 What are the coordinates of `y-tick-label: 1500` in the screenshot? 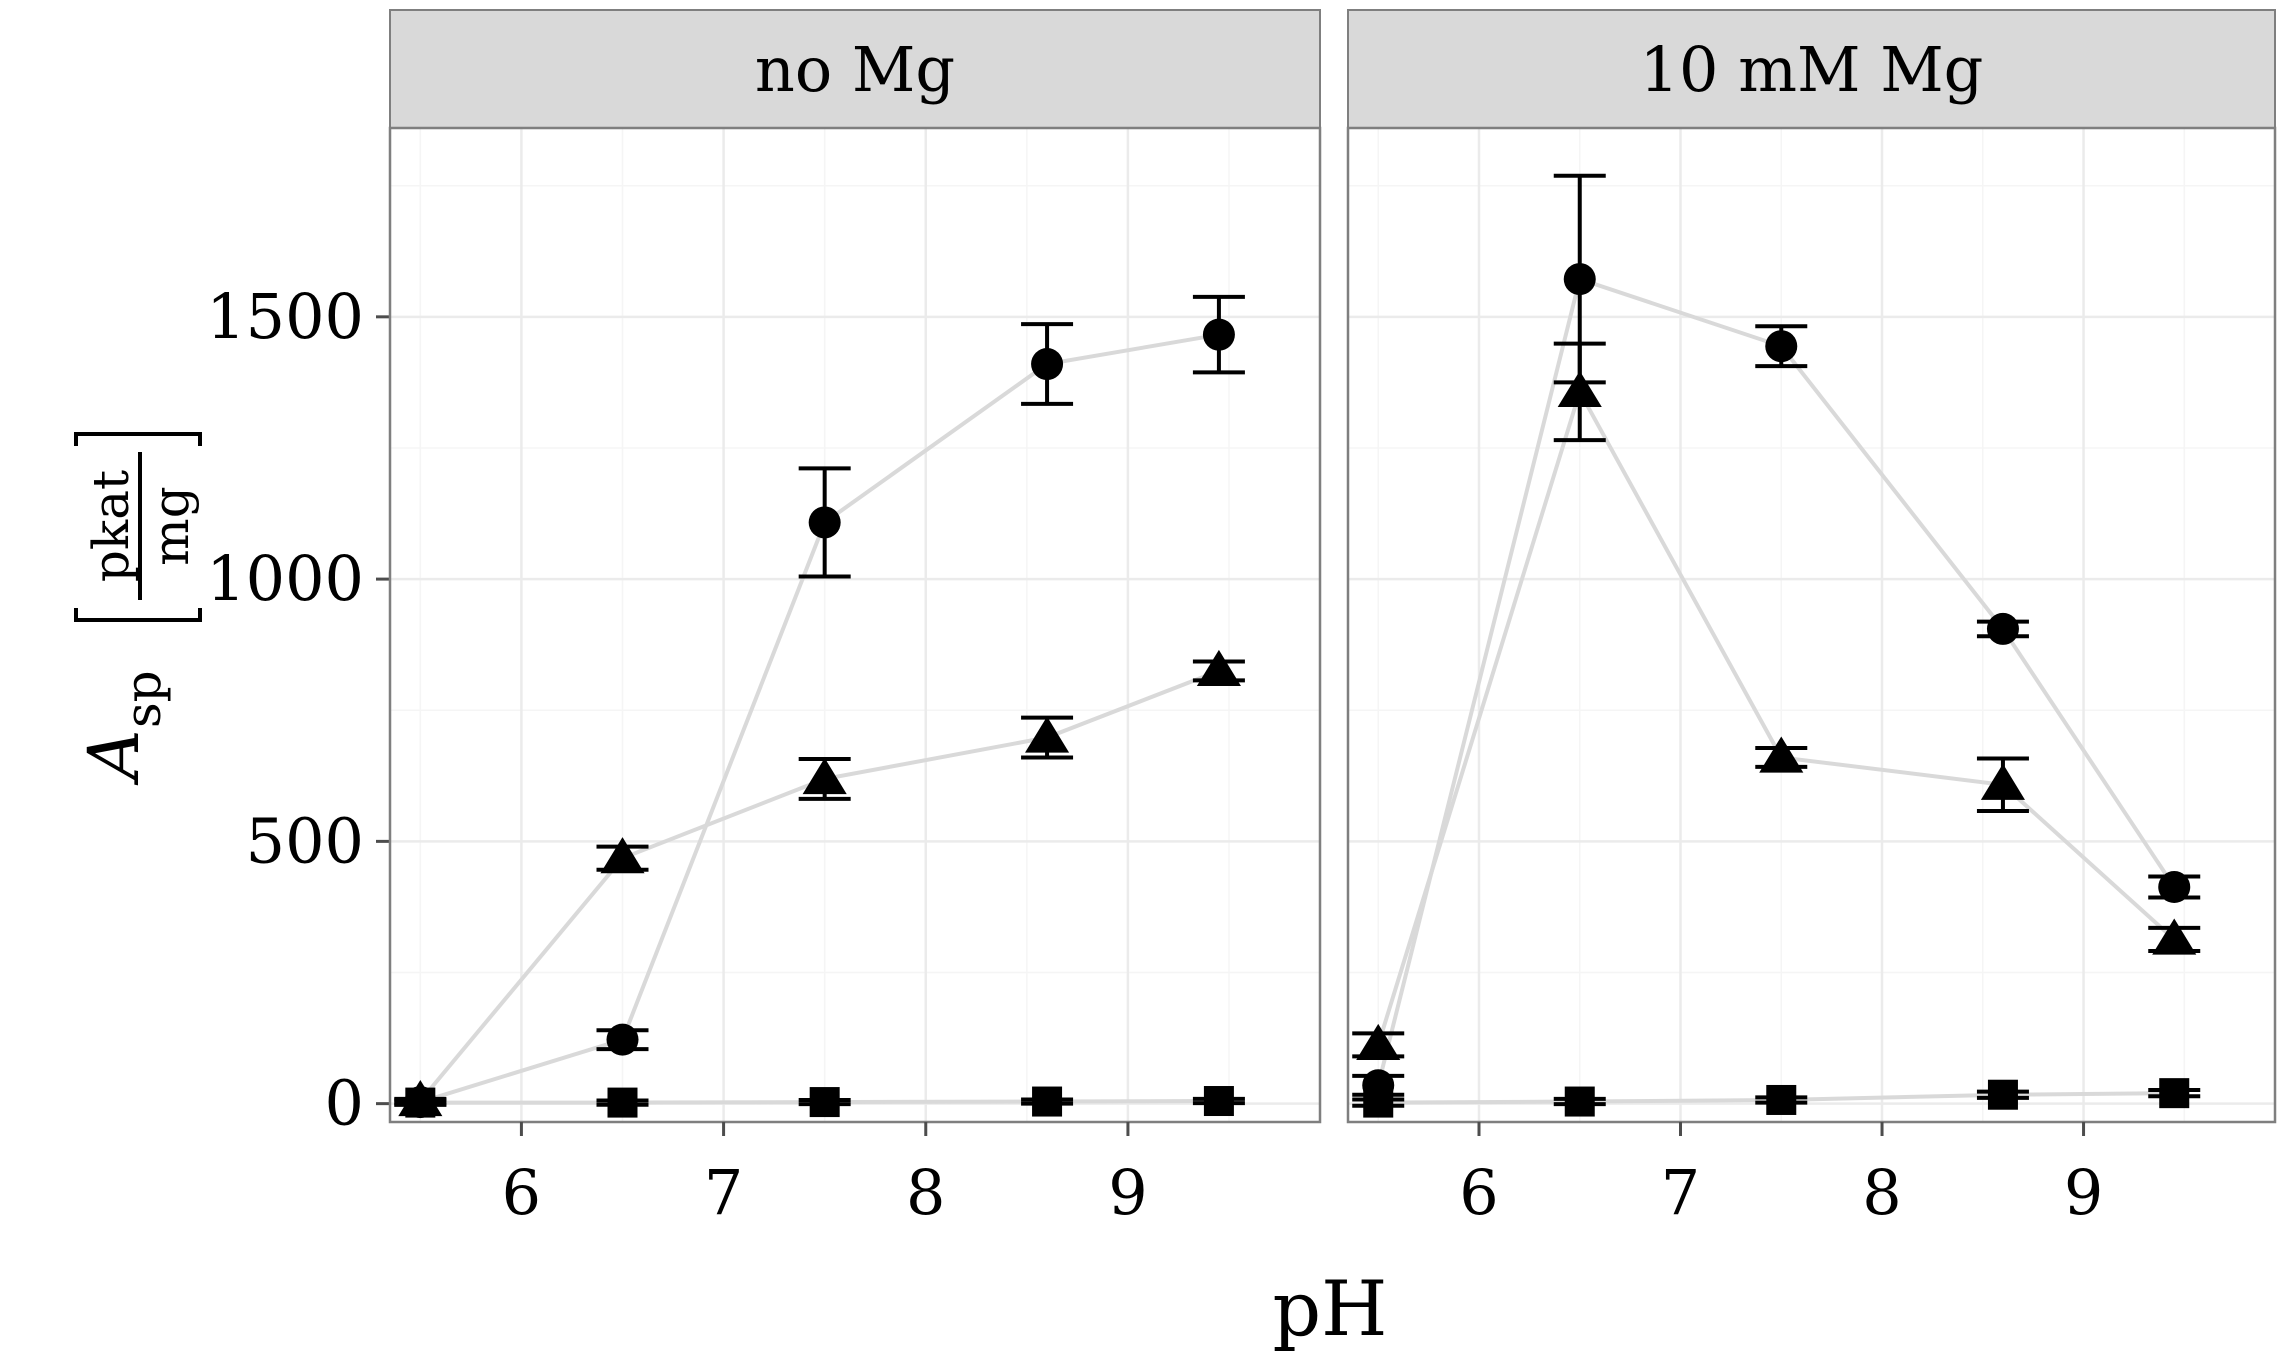 It's located at (285, 316).